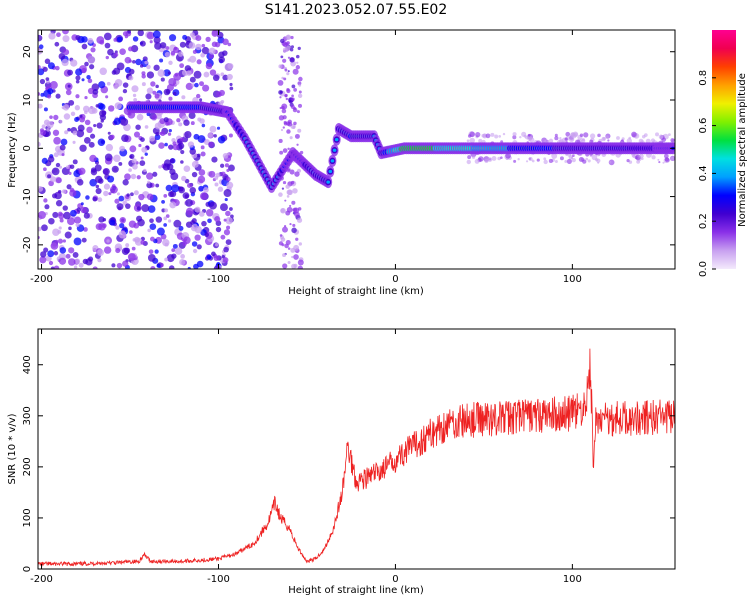 This screenshot has height=600, width=750. What do you see at coordinates (703, 269) in the screenshot?
I see `colorbar-tick-label: 0.0` at bounding box center [703, 269].